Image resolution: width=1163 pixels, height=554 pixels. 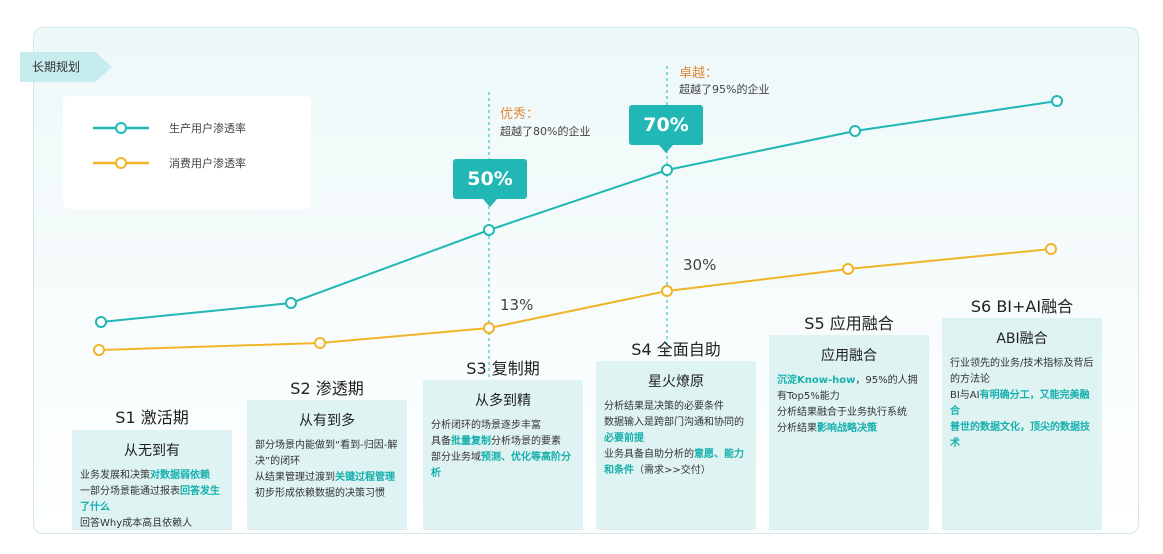 I want to click on highlight-text: 回答发生了什么, so click(x=150, y=499).